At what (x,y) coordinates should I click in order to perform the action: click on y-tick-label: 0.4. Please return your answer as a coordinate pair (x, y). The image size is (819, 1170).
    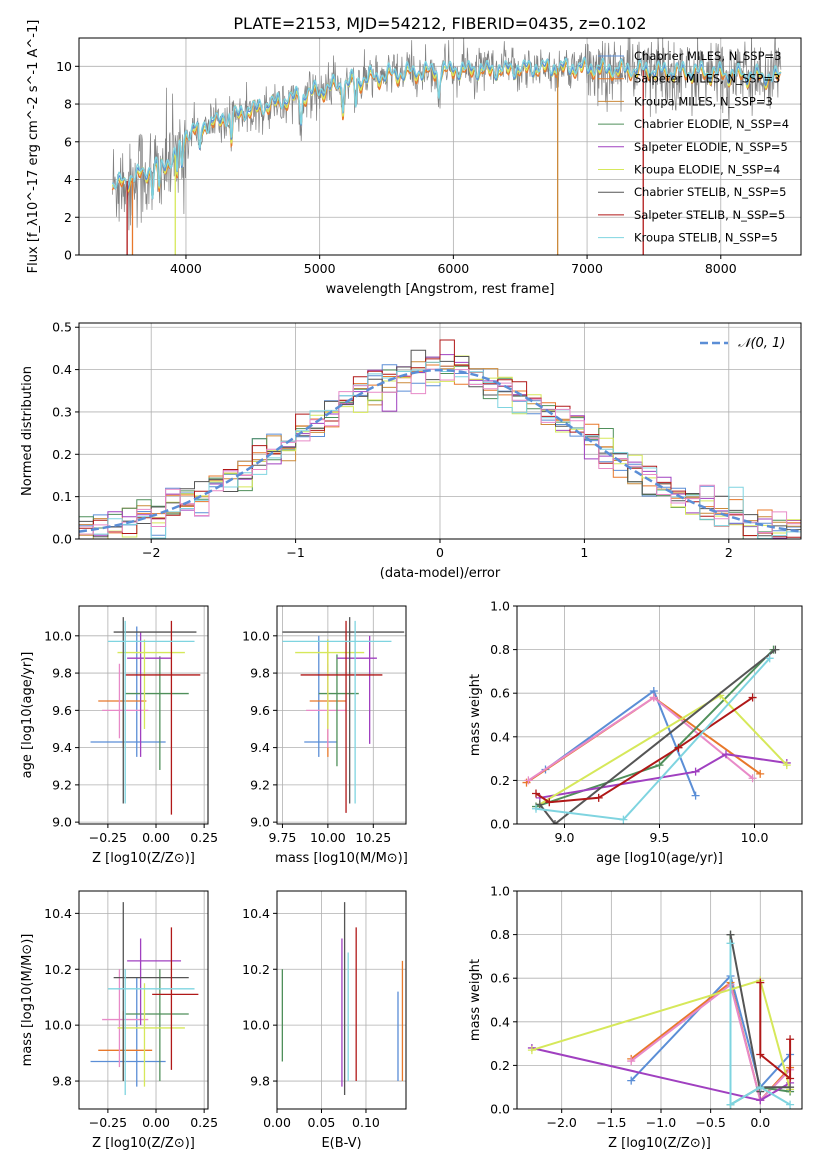
    Looking at the image, I should click on (500, 1021).